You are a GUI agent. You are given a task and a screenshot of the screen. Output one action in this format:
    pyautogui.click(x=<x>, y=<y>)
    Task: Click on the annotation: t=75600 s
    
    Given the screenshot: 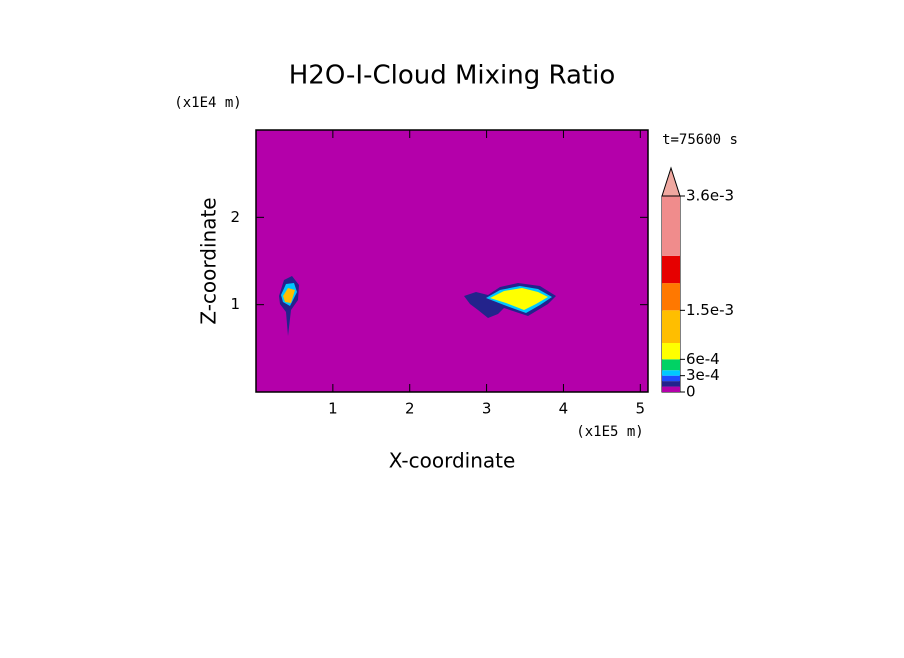 What is the action you would take?
    pyautogui.click(x=700, y=140)
    